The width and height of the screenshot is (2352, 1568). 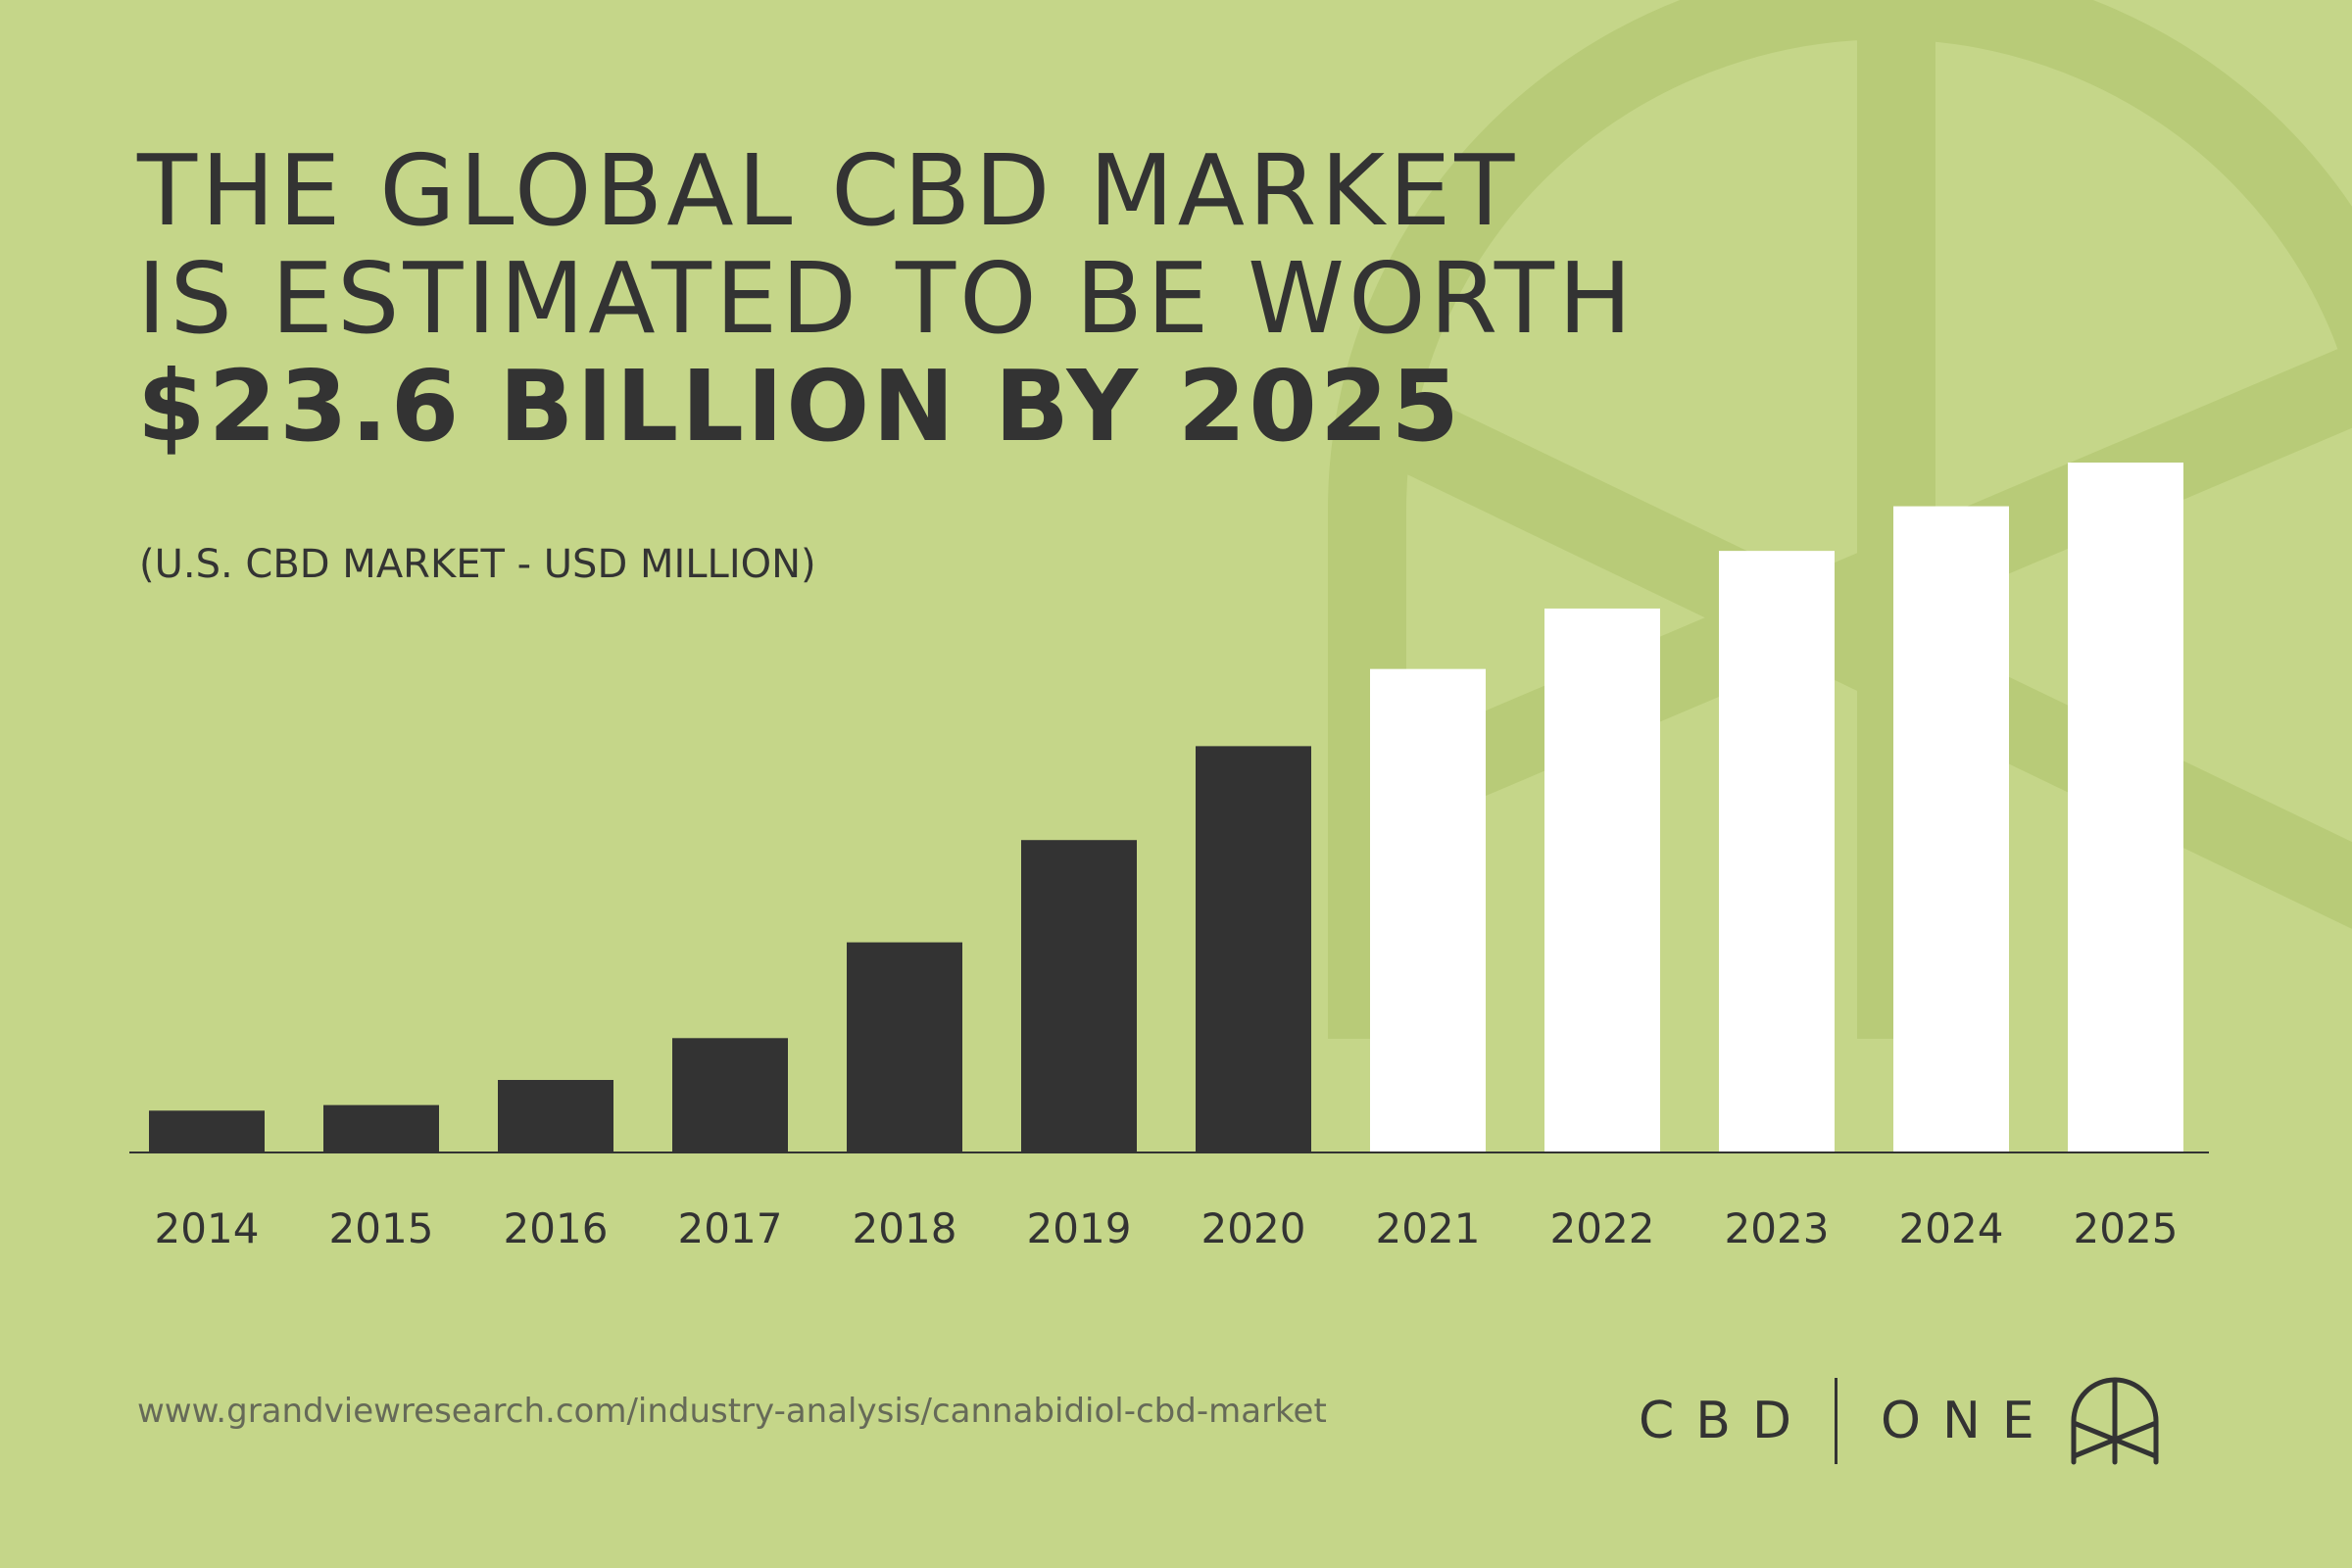 I want to click on bar-2021, so click(x=1428, y=910).